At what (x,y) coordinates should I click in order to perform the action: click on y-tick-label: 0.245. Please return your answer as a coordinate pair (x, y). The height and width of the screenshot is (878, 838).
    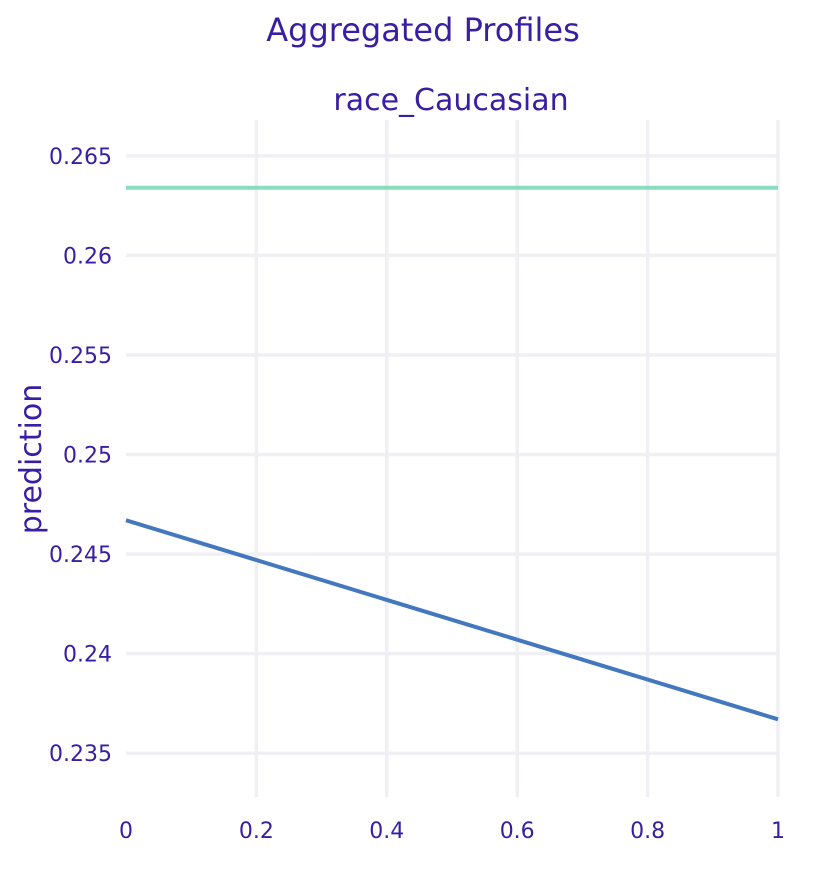
    Looking at the image, I should click on (80, 555).